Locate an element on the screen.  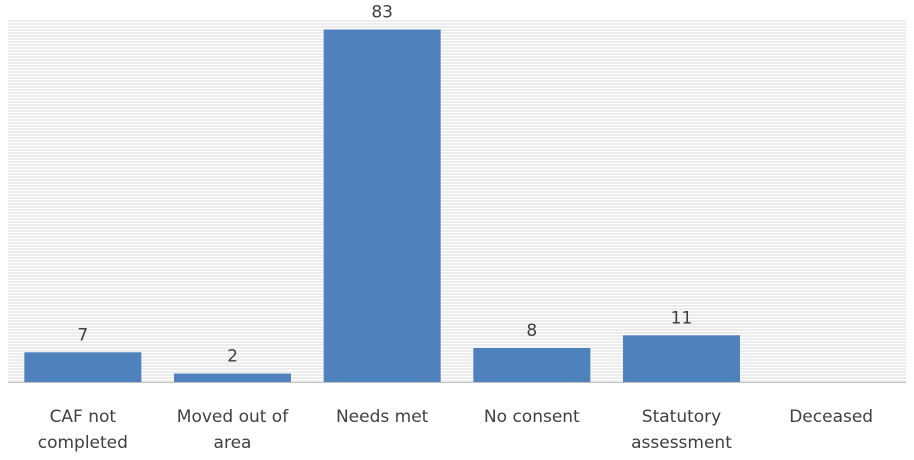
category-label-line: completed is located at coordinates (83, 443).